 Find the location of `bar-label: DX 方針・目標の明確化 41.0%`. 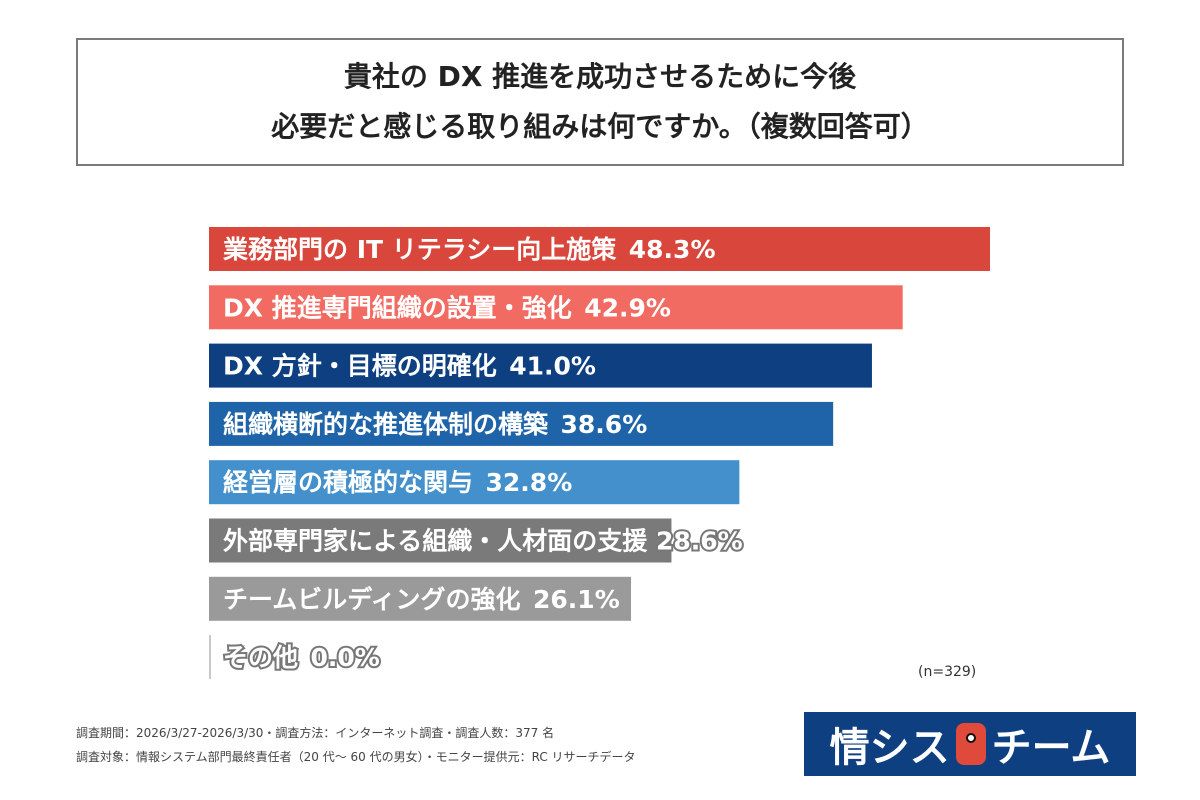

bar-label: DX 方針・目標の明確化 41.0% is located at coordinates (409, 366).